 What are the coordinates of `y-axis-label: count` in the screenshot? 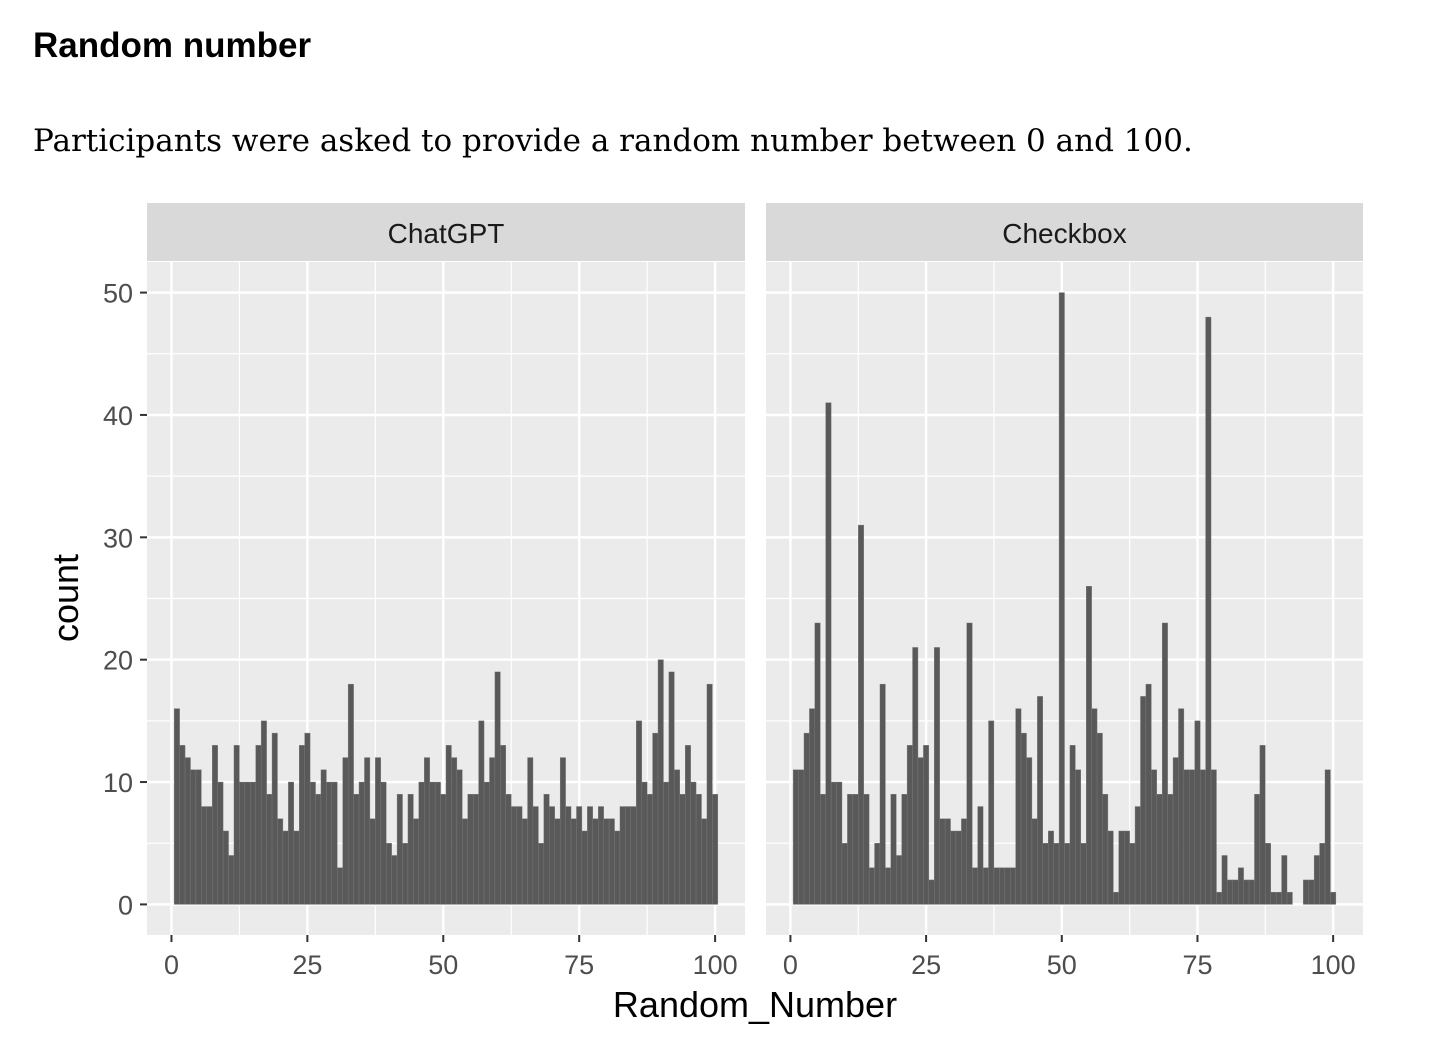 It's located at (65, 598).